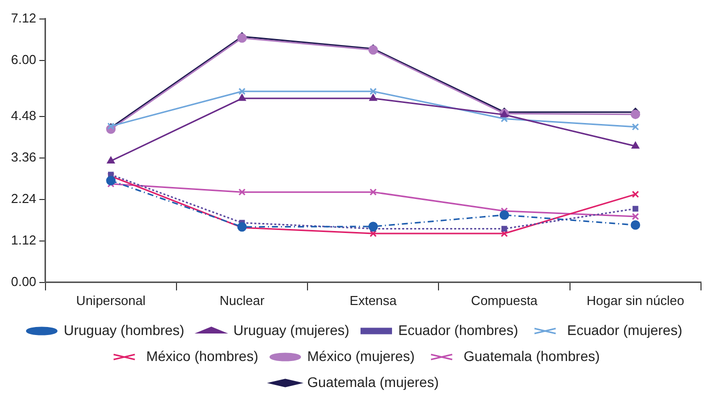  What do you see at coordinates (243, 300) in the screenshot?
I see `x-tick-label: Nuclear` at bounding box center [243, 300].